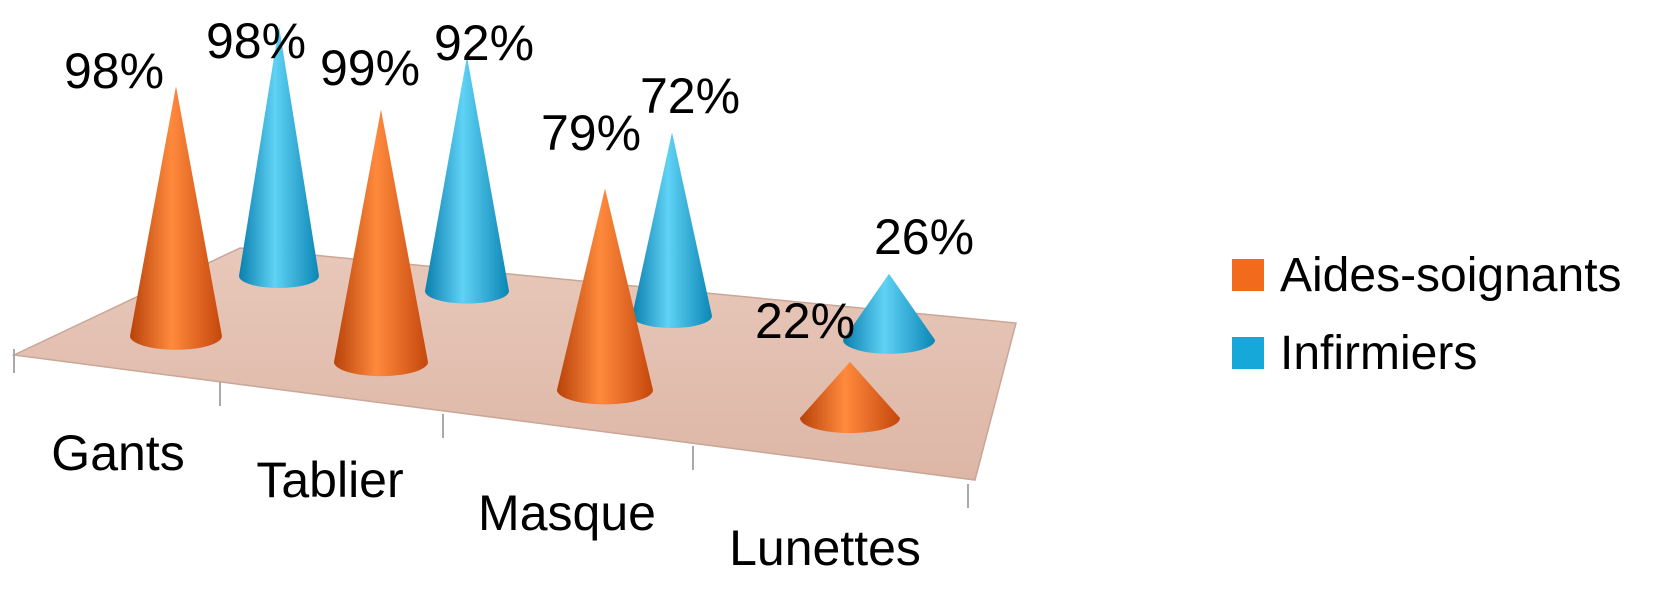  I want to click on cone-aides-soignants-masque-body, so click(605, 296).